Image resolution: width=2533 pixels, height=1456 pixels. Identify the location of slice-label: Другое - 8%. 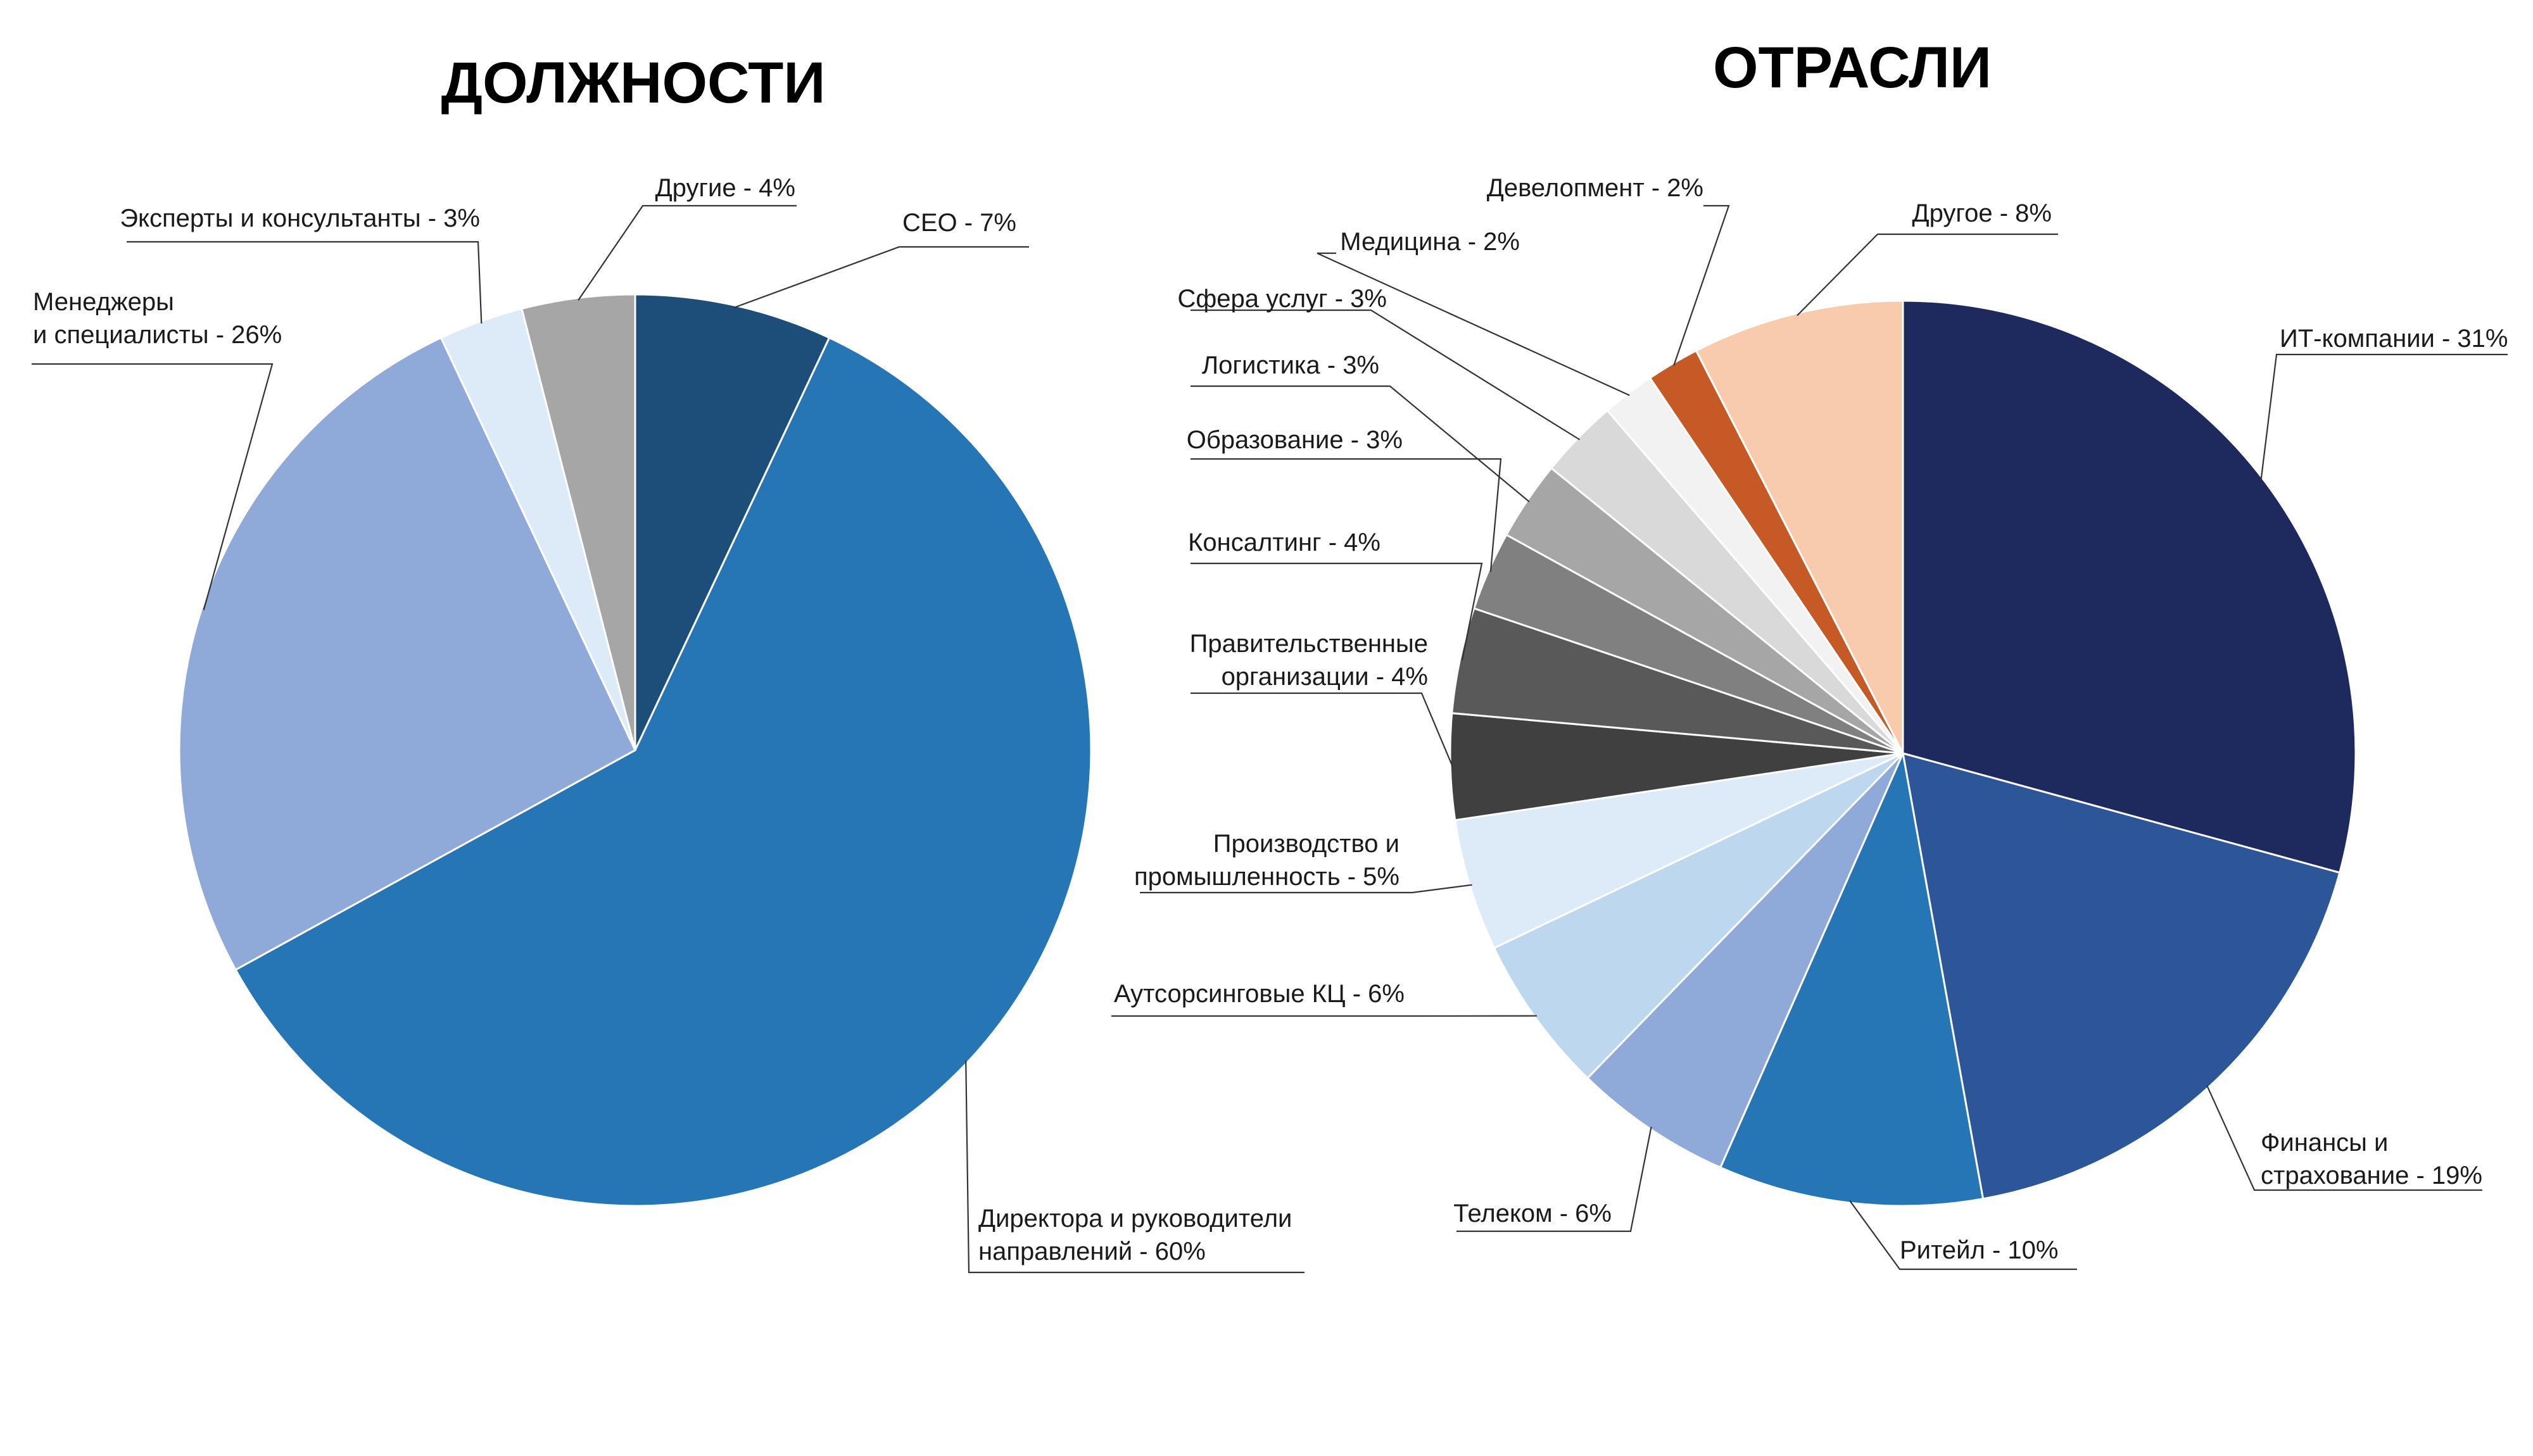
(1982, 213).